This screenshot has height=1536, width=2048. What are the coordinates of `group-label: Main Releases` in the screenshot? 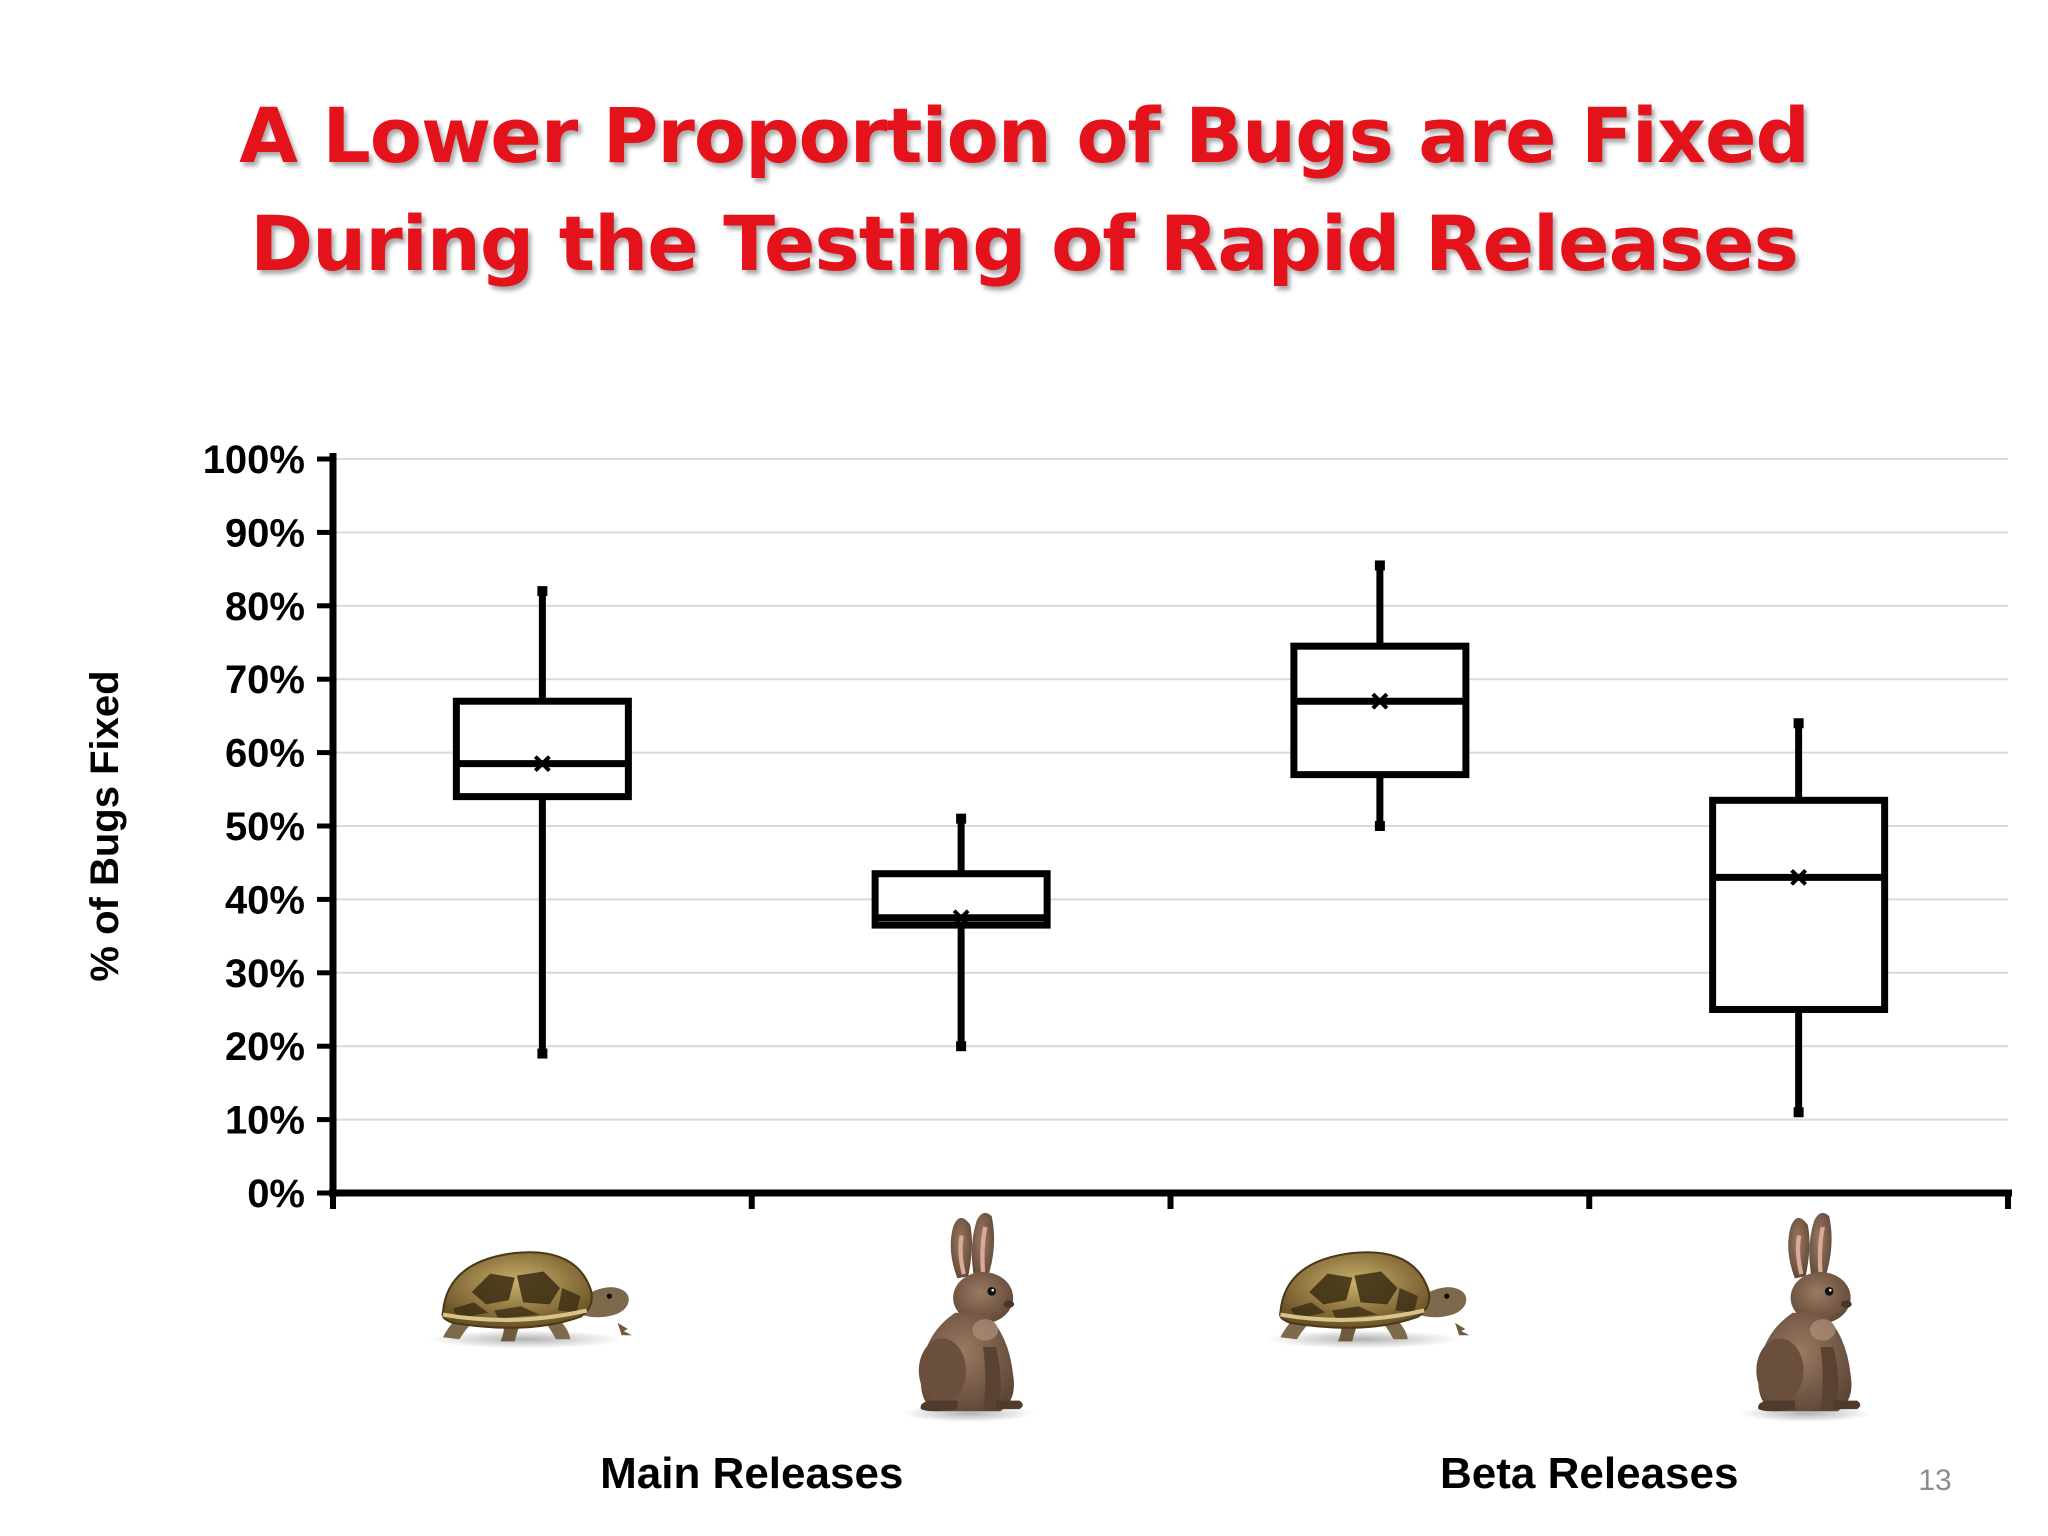 It's located at (751, 1473).